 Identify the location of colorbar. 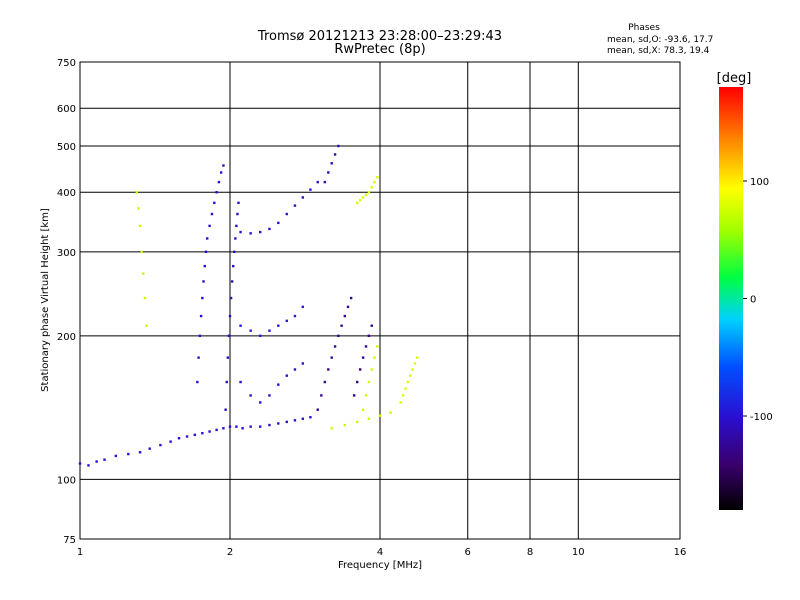
(731, 298).